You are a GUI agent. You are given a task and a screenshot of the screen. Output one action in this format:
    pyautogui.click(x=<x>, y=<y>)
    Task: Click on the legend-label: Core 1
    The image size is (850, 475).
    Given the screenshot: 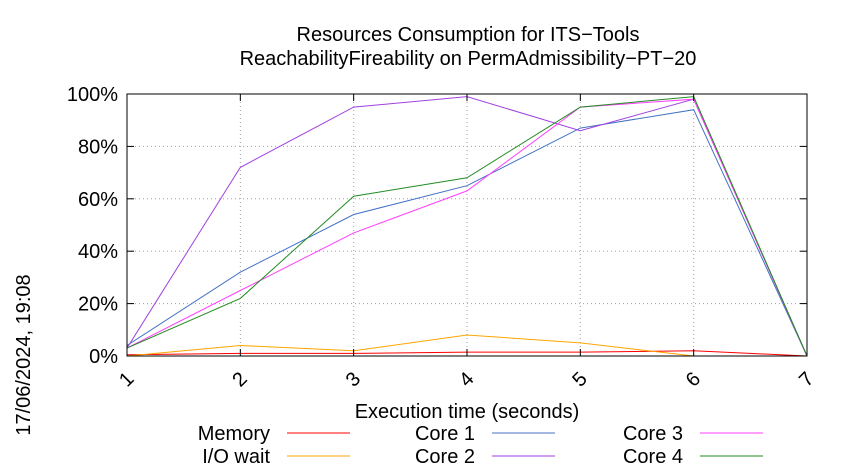 What is the action you would take?
    pyautogui.click(x=445, y=434)
    